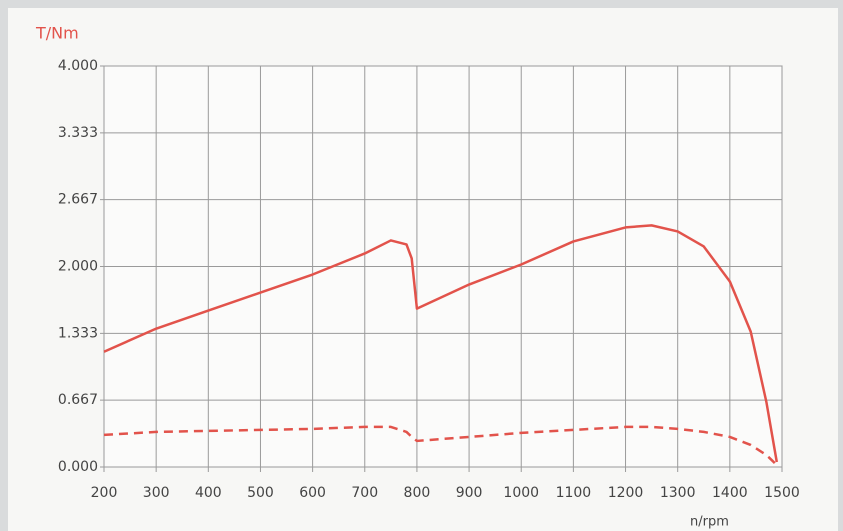 The width and height of the screenshot is (843, 531). Describe the element at coordinates (521, 493) in the screenshot. I see `x-tick-label: 1000` at that location.